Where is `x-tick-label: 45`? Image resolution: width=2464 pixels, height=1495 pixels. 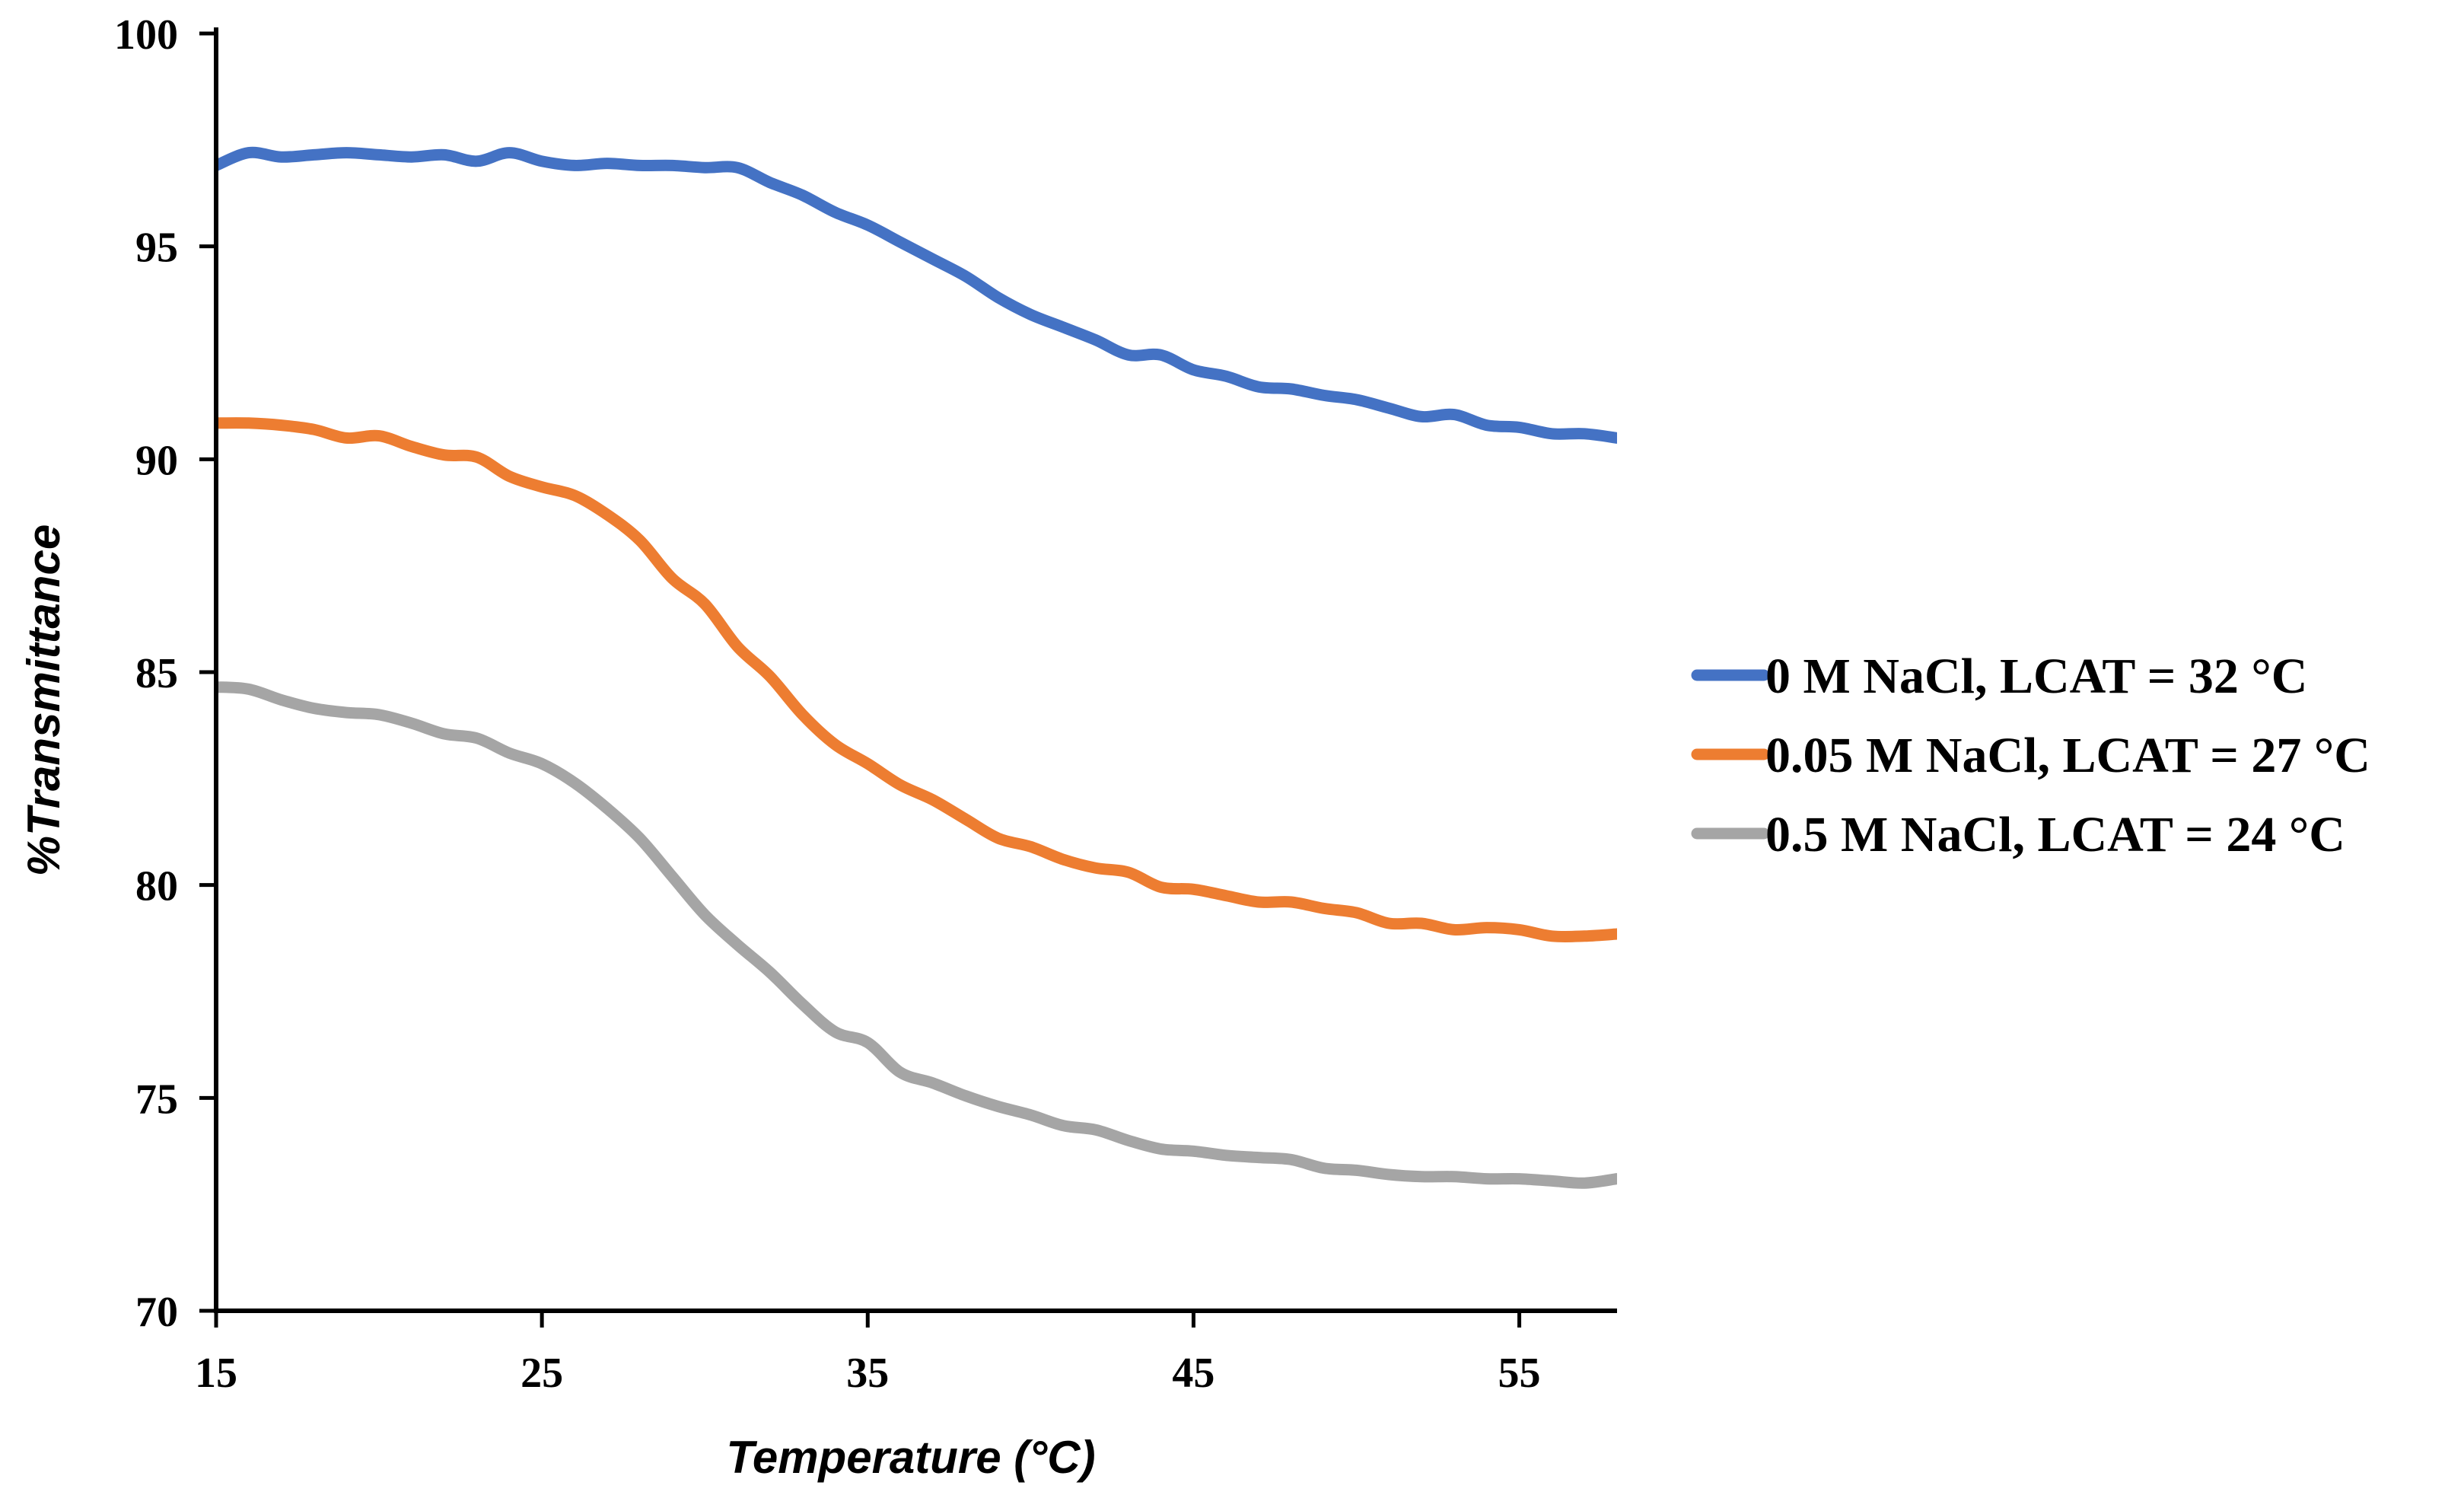 x-tick-label: 45 is located at coordinates (1193, 1374).